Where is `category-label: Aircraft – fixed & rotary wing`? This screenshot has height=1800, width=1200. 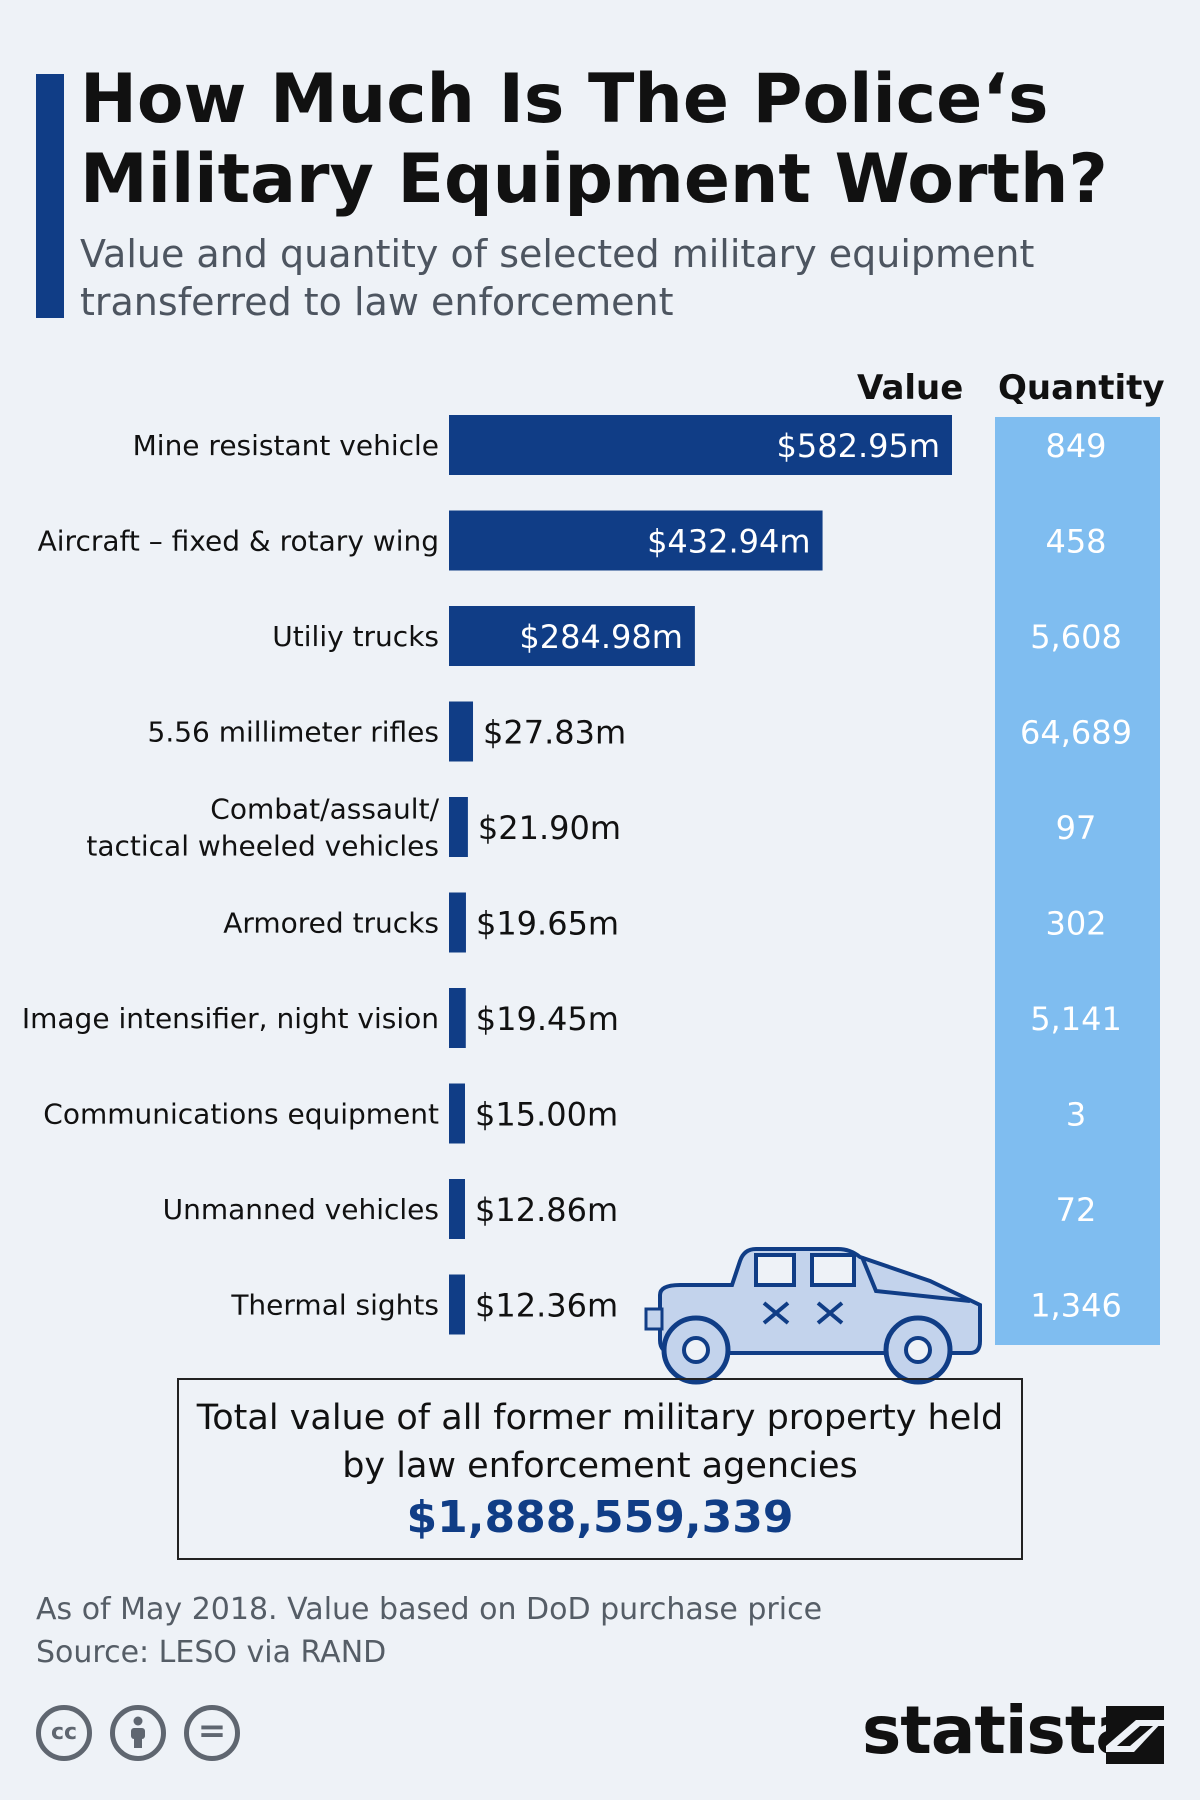
category-label: Aircraft – fixed & rotary wing is located at coordinates (238, 541).